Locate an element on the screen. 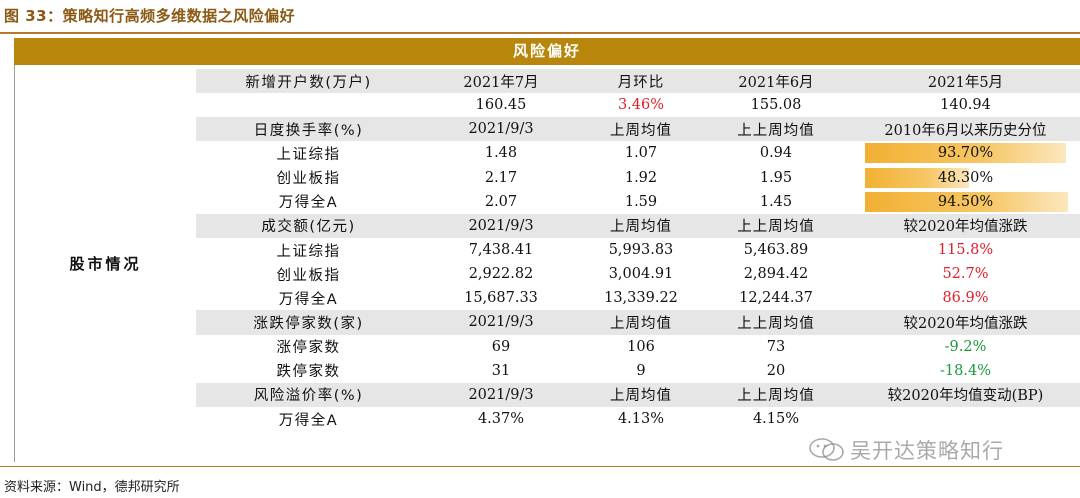  data-cell: 3,004.91 is located at coordinates (641, 274).